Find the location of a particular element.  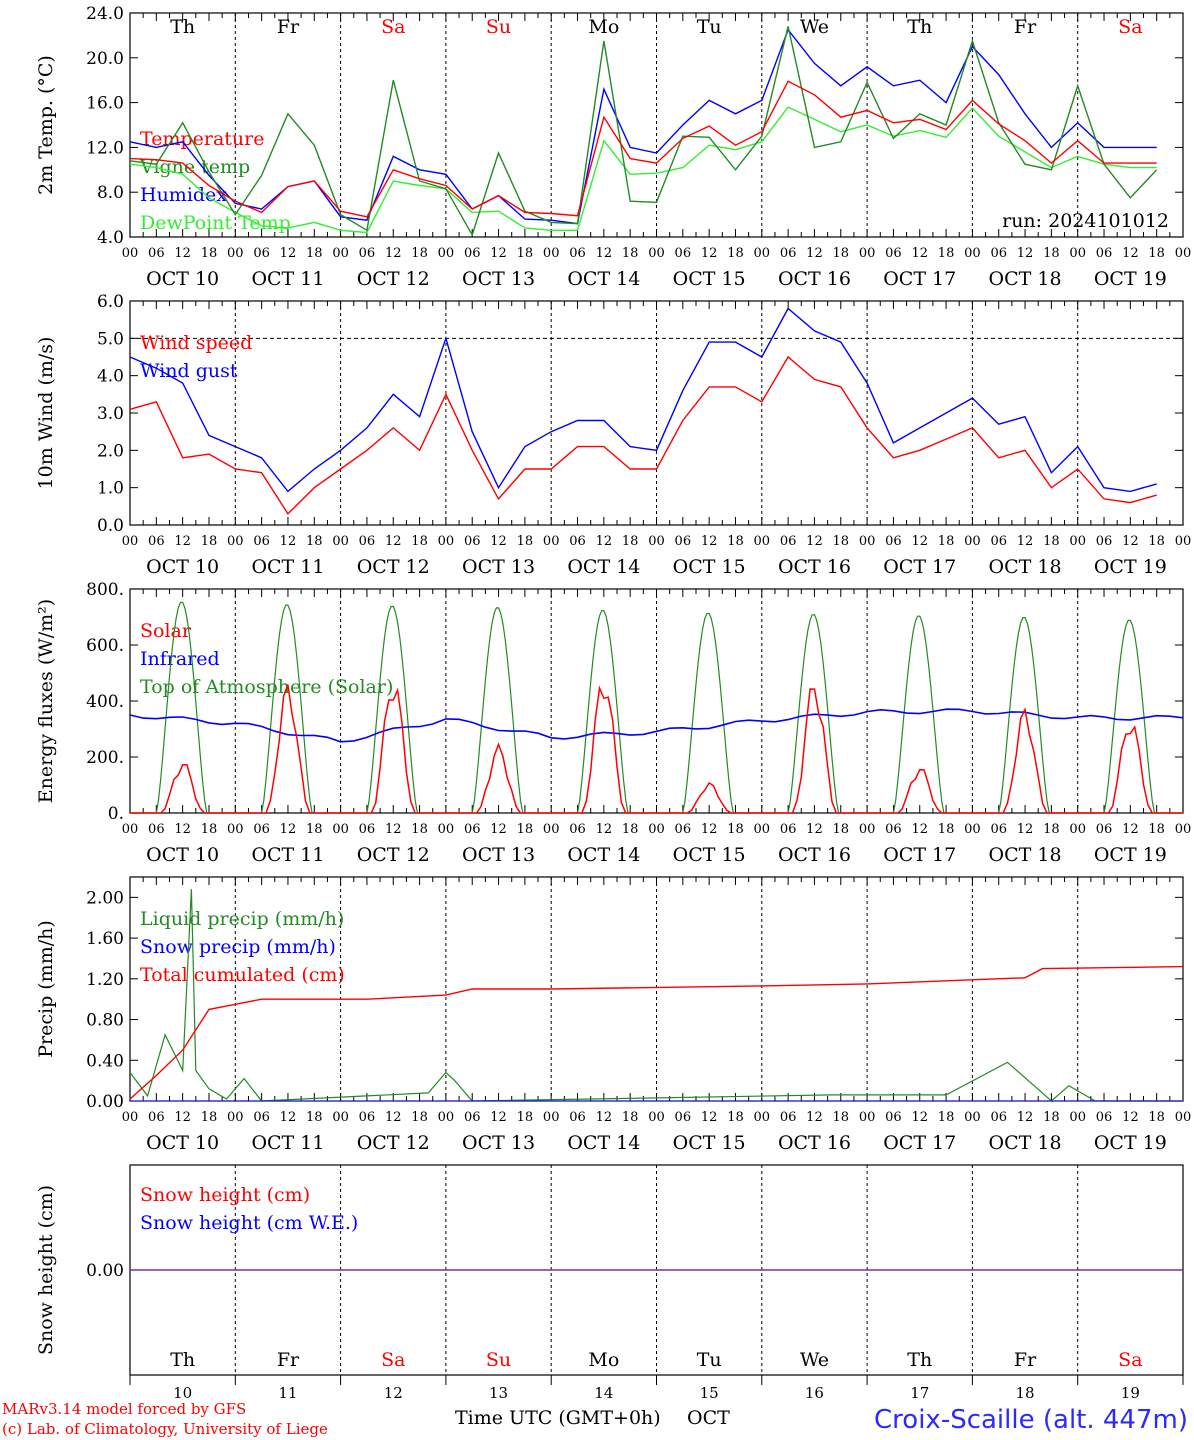

y-tick-label: 2.00 is located at coordinates (105, 898).